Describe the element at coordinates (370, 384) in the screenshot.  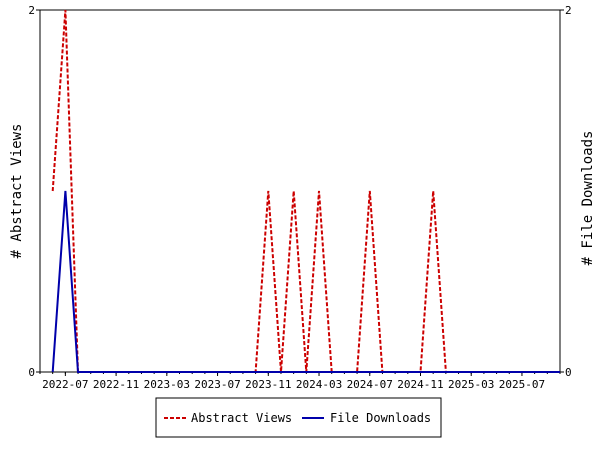
I see `x-tick-label: 2024-07` at that location.